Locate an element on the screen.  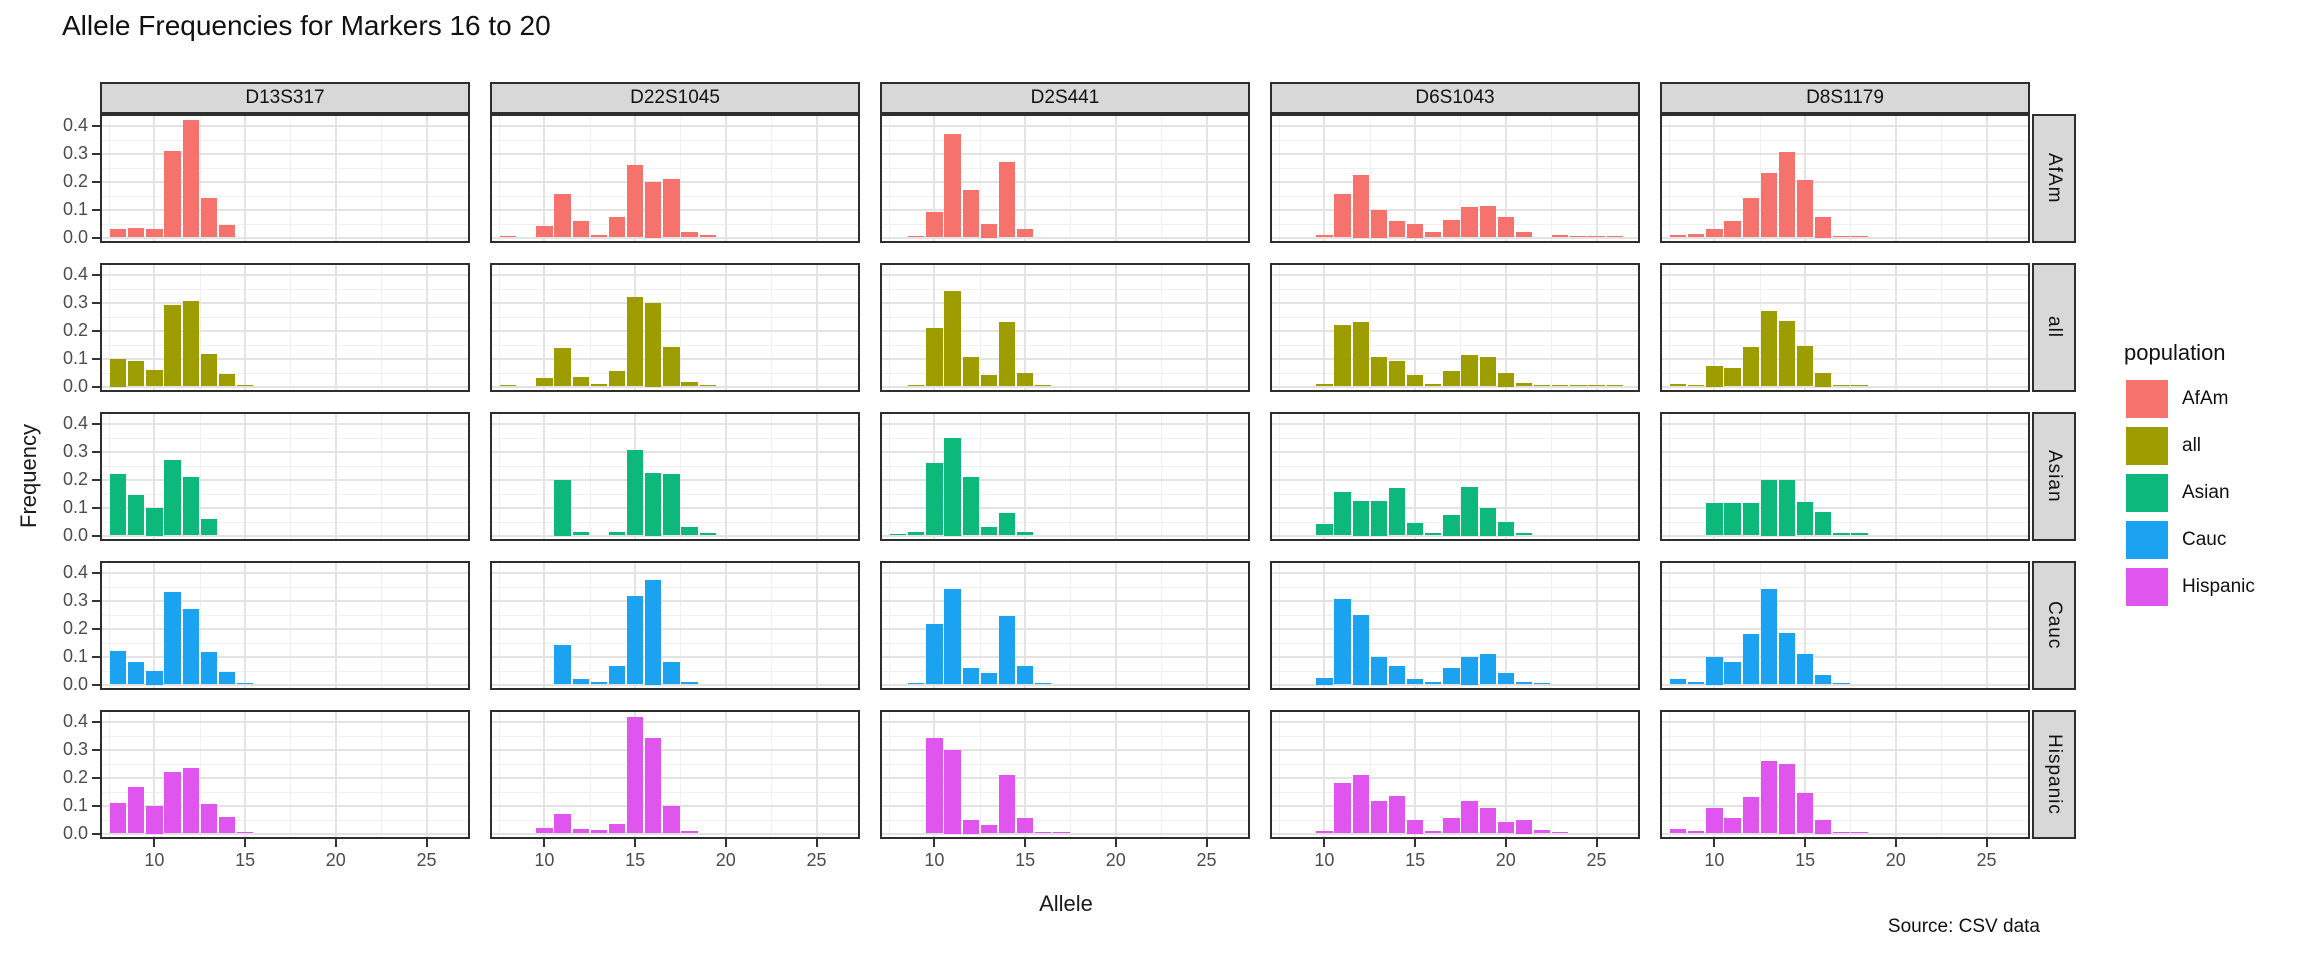
facet-panel-d2s441-all is located at coordinates (1065, 327).